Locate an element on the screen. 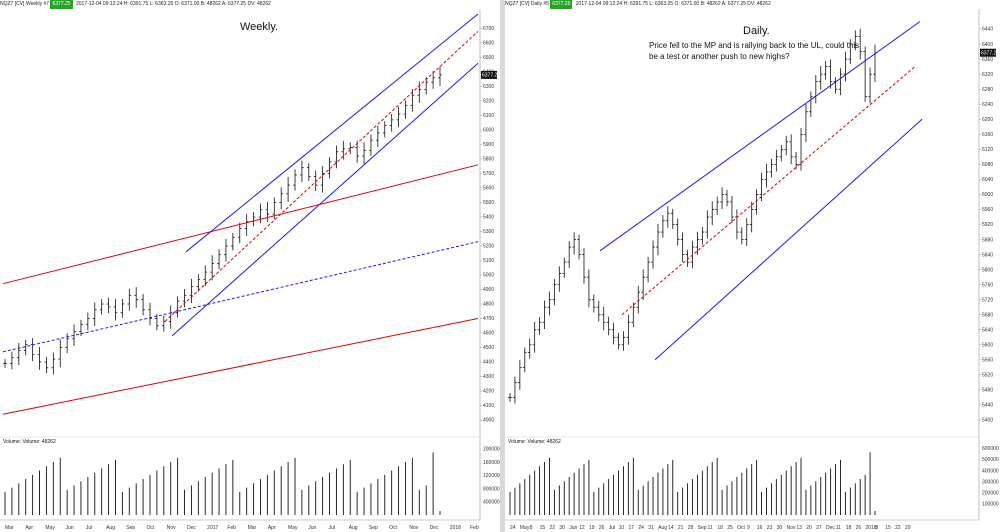  time-tick-label: 15 is located at coordinates (888, 528).